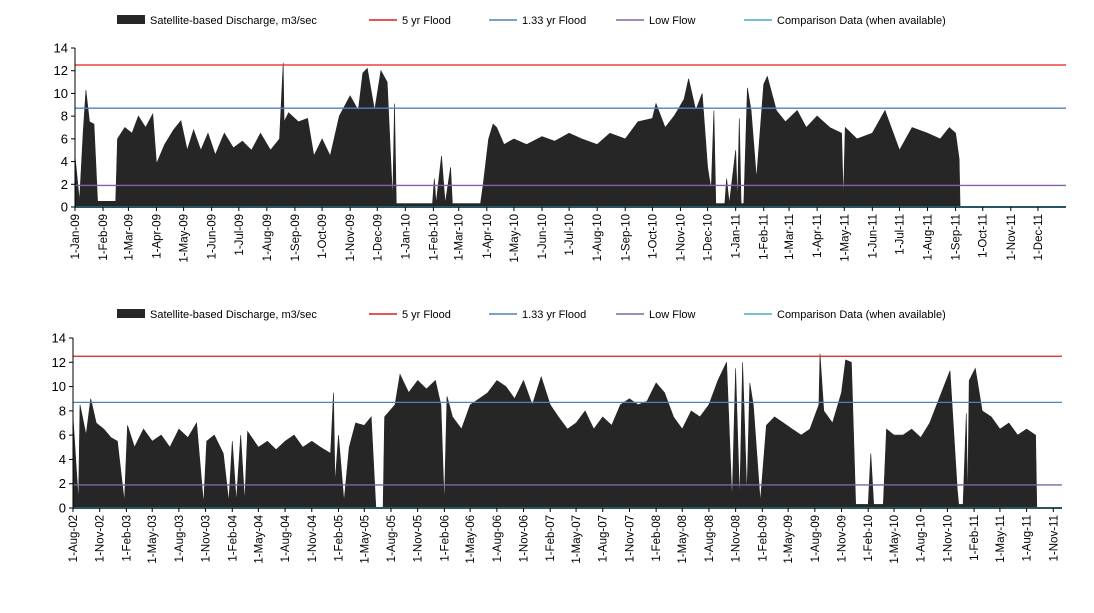 The image size is (1094, 613). What do you see at coordinates (323, 236) in the screenshot?
I see `x-tick-label: 1-Oct-09` at bounding box center [323, 236].